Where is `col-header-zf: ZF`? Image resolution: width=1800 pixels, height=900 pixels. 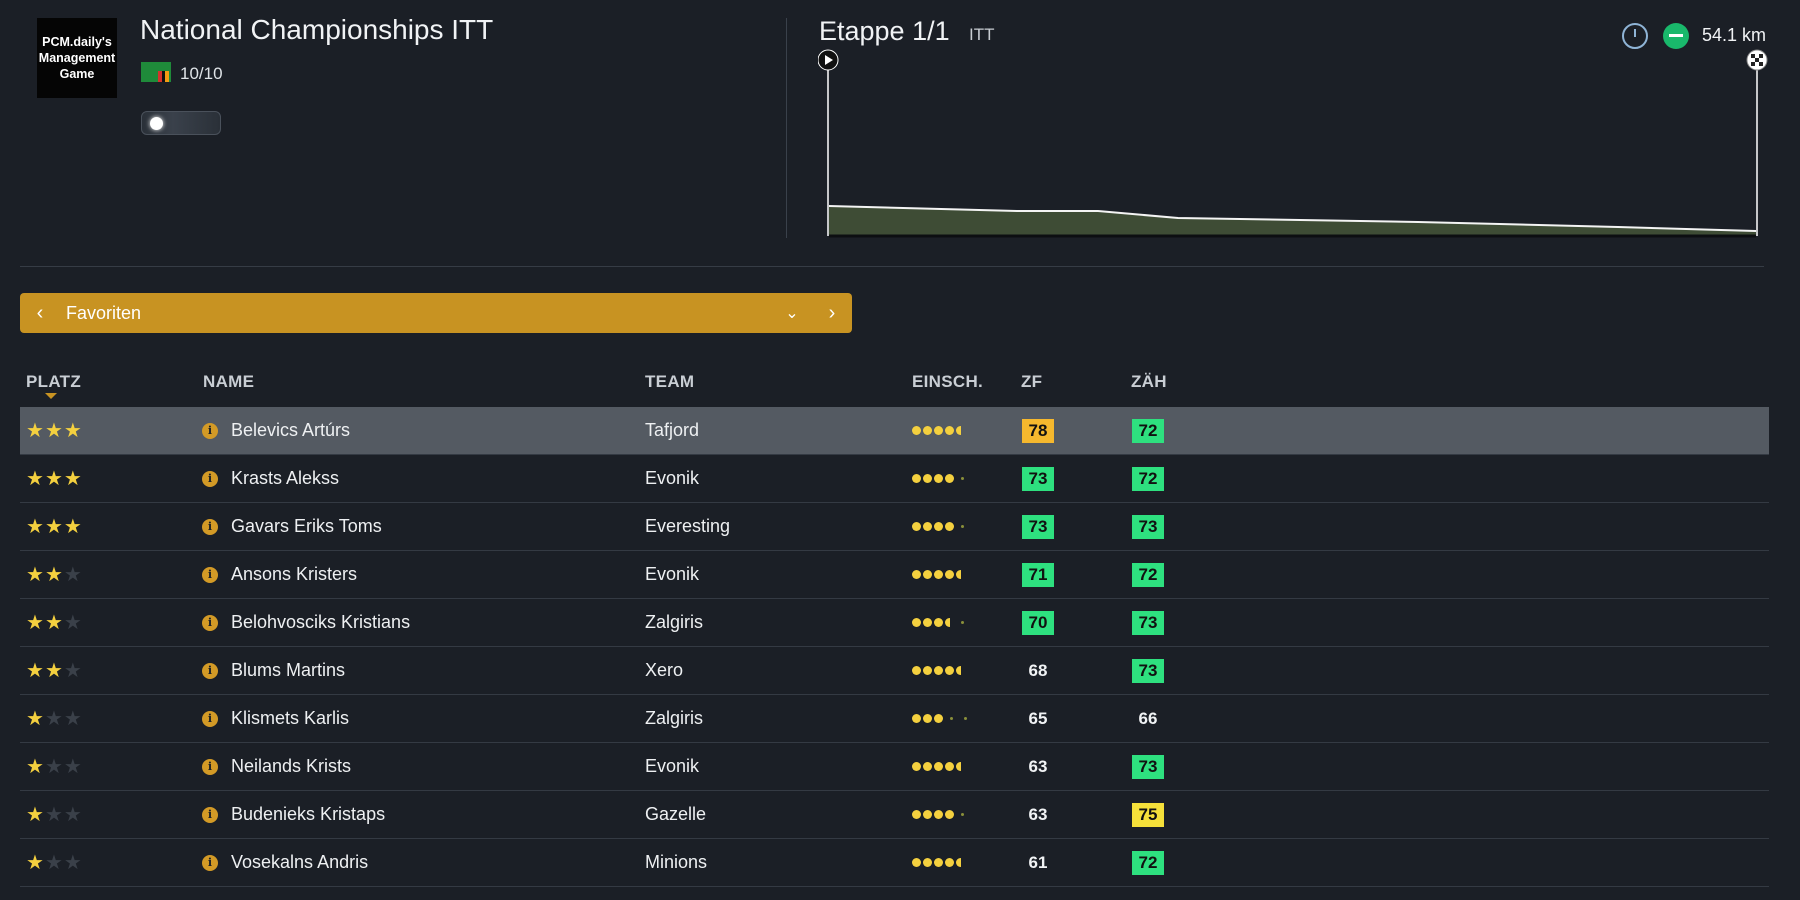
col-header-zf: ZF is located at coordinates (1032, 381).